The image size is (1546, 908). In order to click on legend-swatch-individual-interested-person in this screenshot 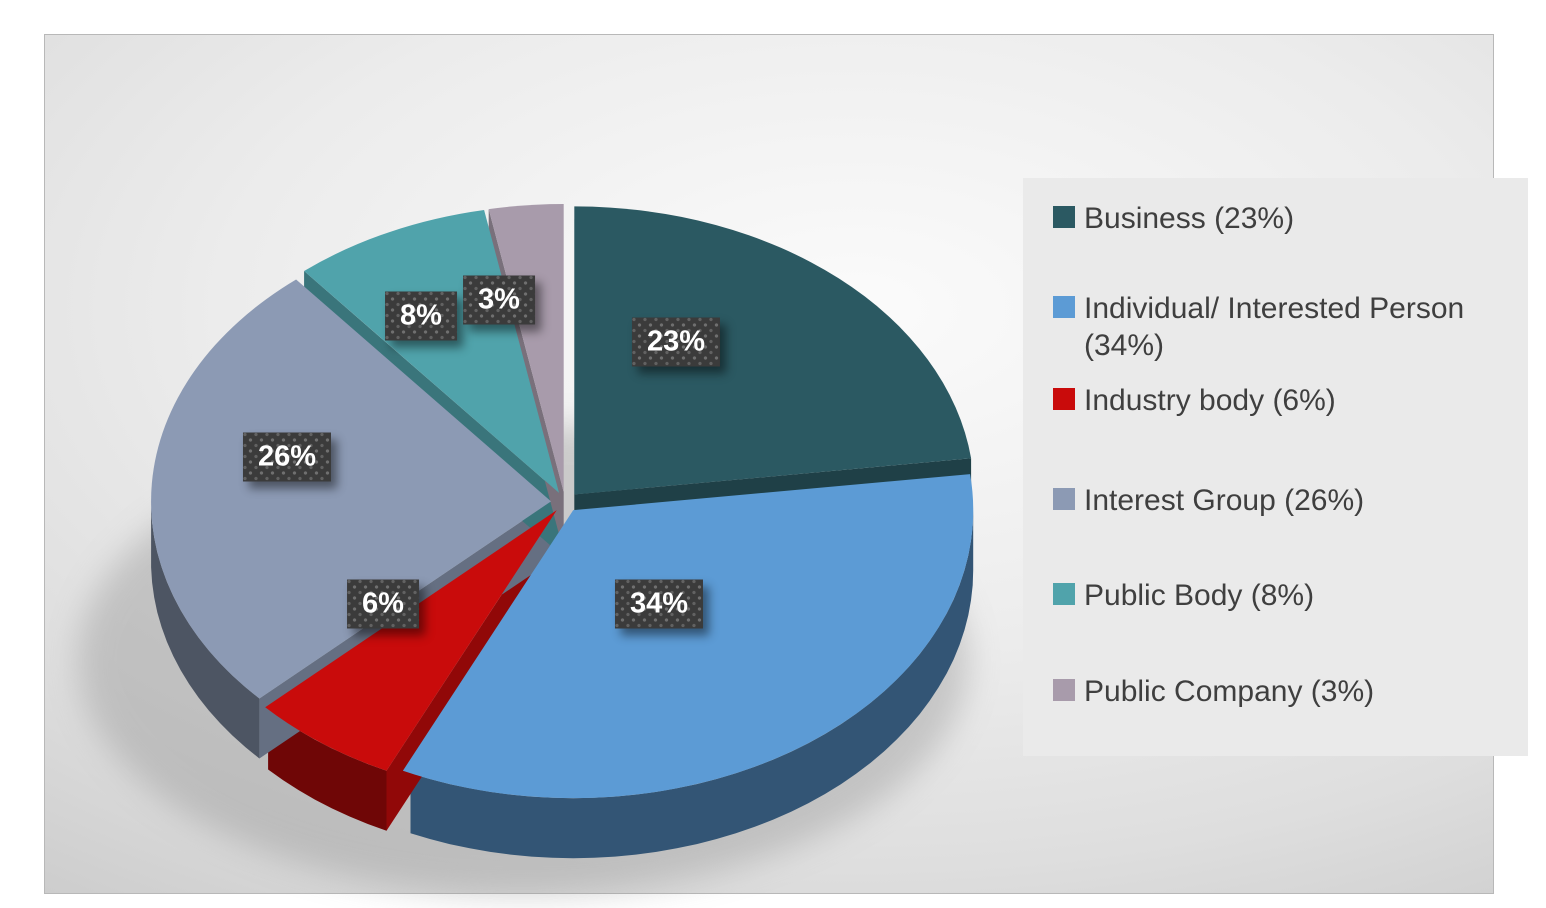, I will do `click(1064, 307)`.